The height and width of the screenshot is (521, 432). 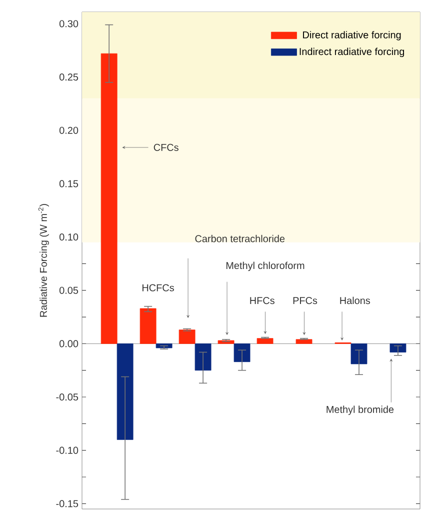 What do you see at coordinates (68, 344) in the screenshot?
I see `y-tick-label: 0.00` at bounding box center [68, 344].